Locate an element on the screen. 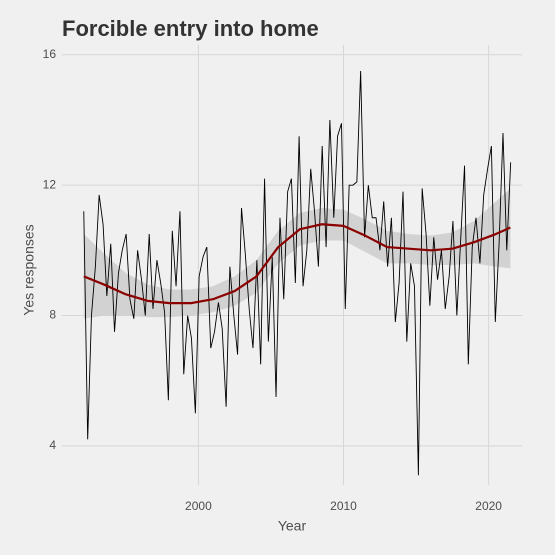  y-tick-label: 12 is located at coordinates (50, 184).